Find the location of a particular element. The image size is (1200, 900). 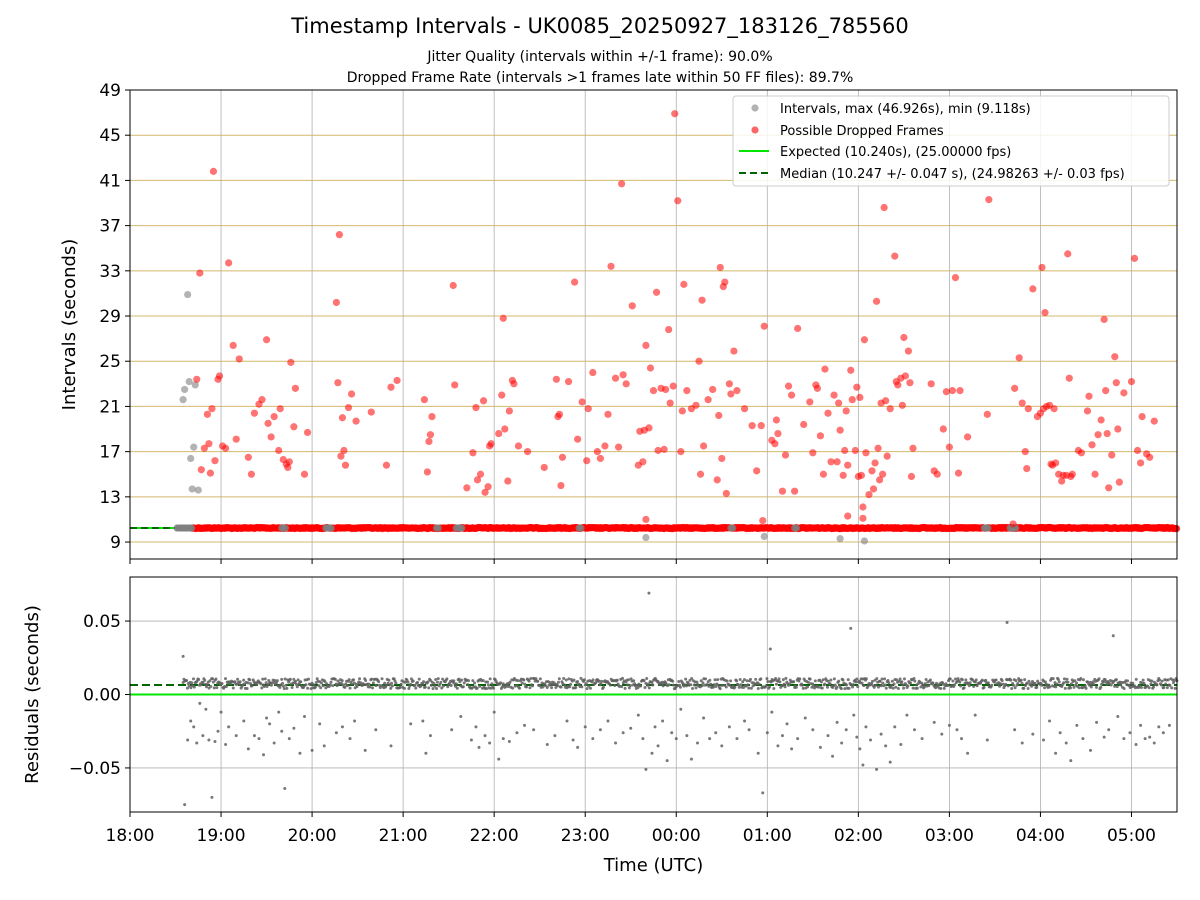

x-axis-label: Time (UTC) is located at coordinates (653, 865).